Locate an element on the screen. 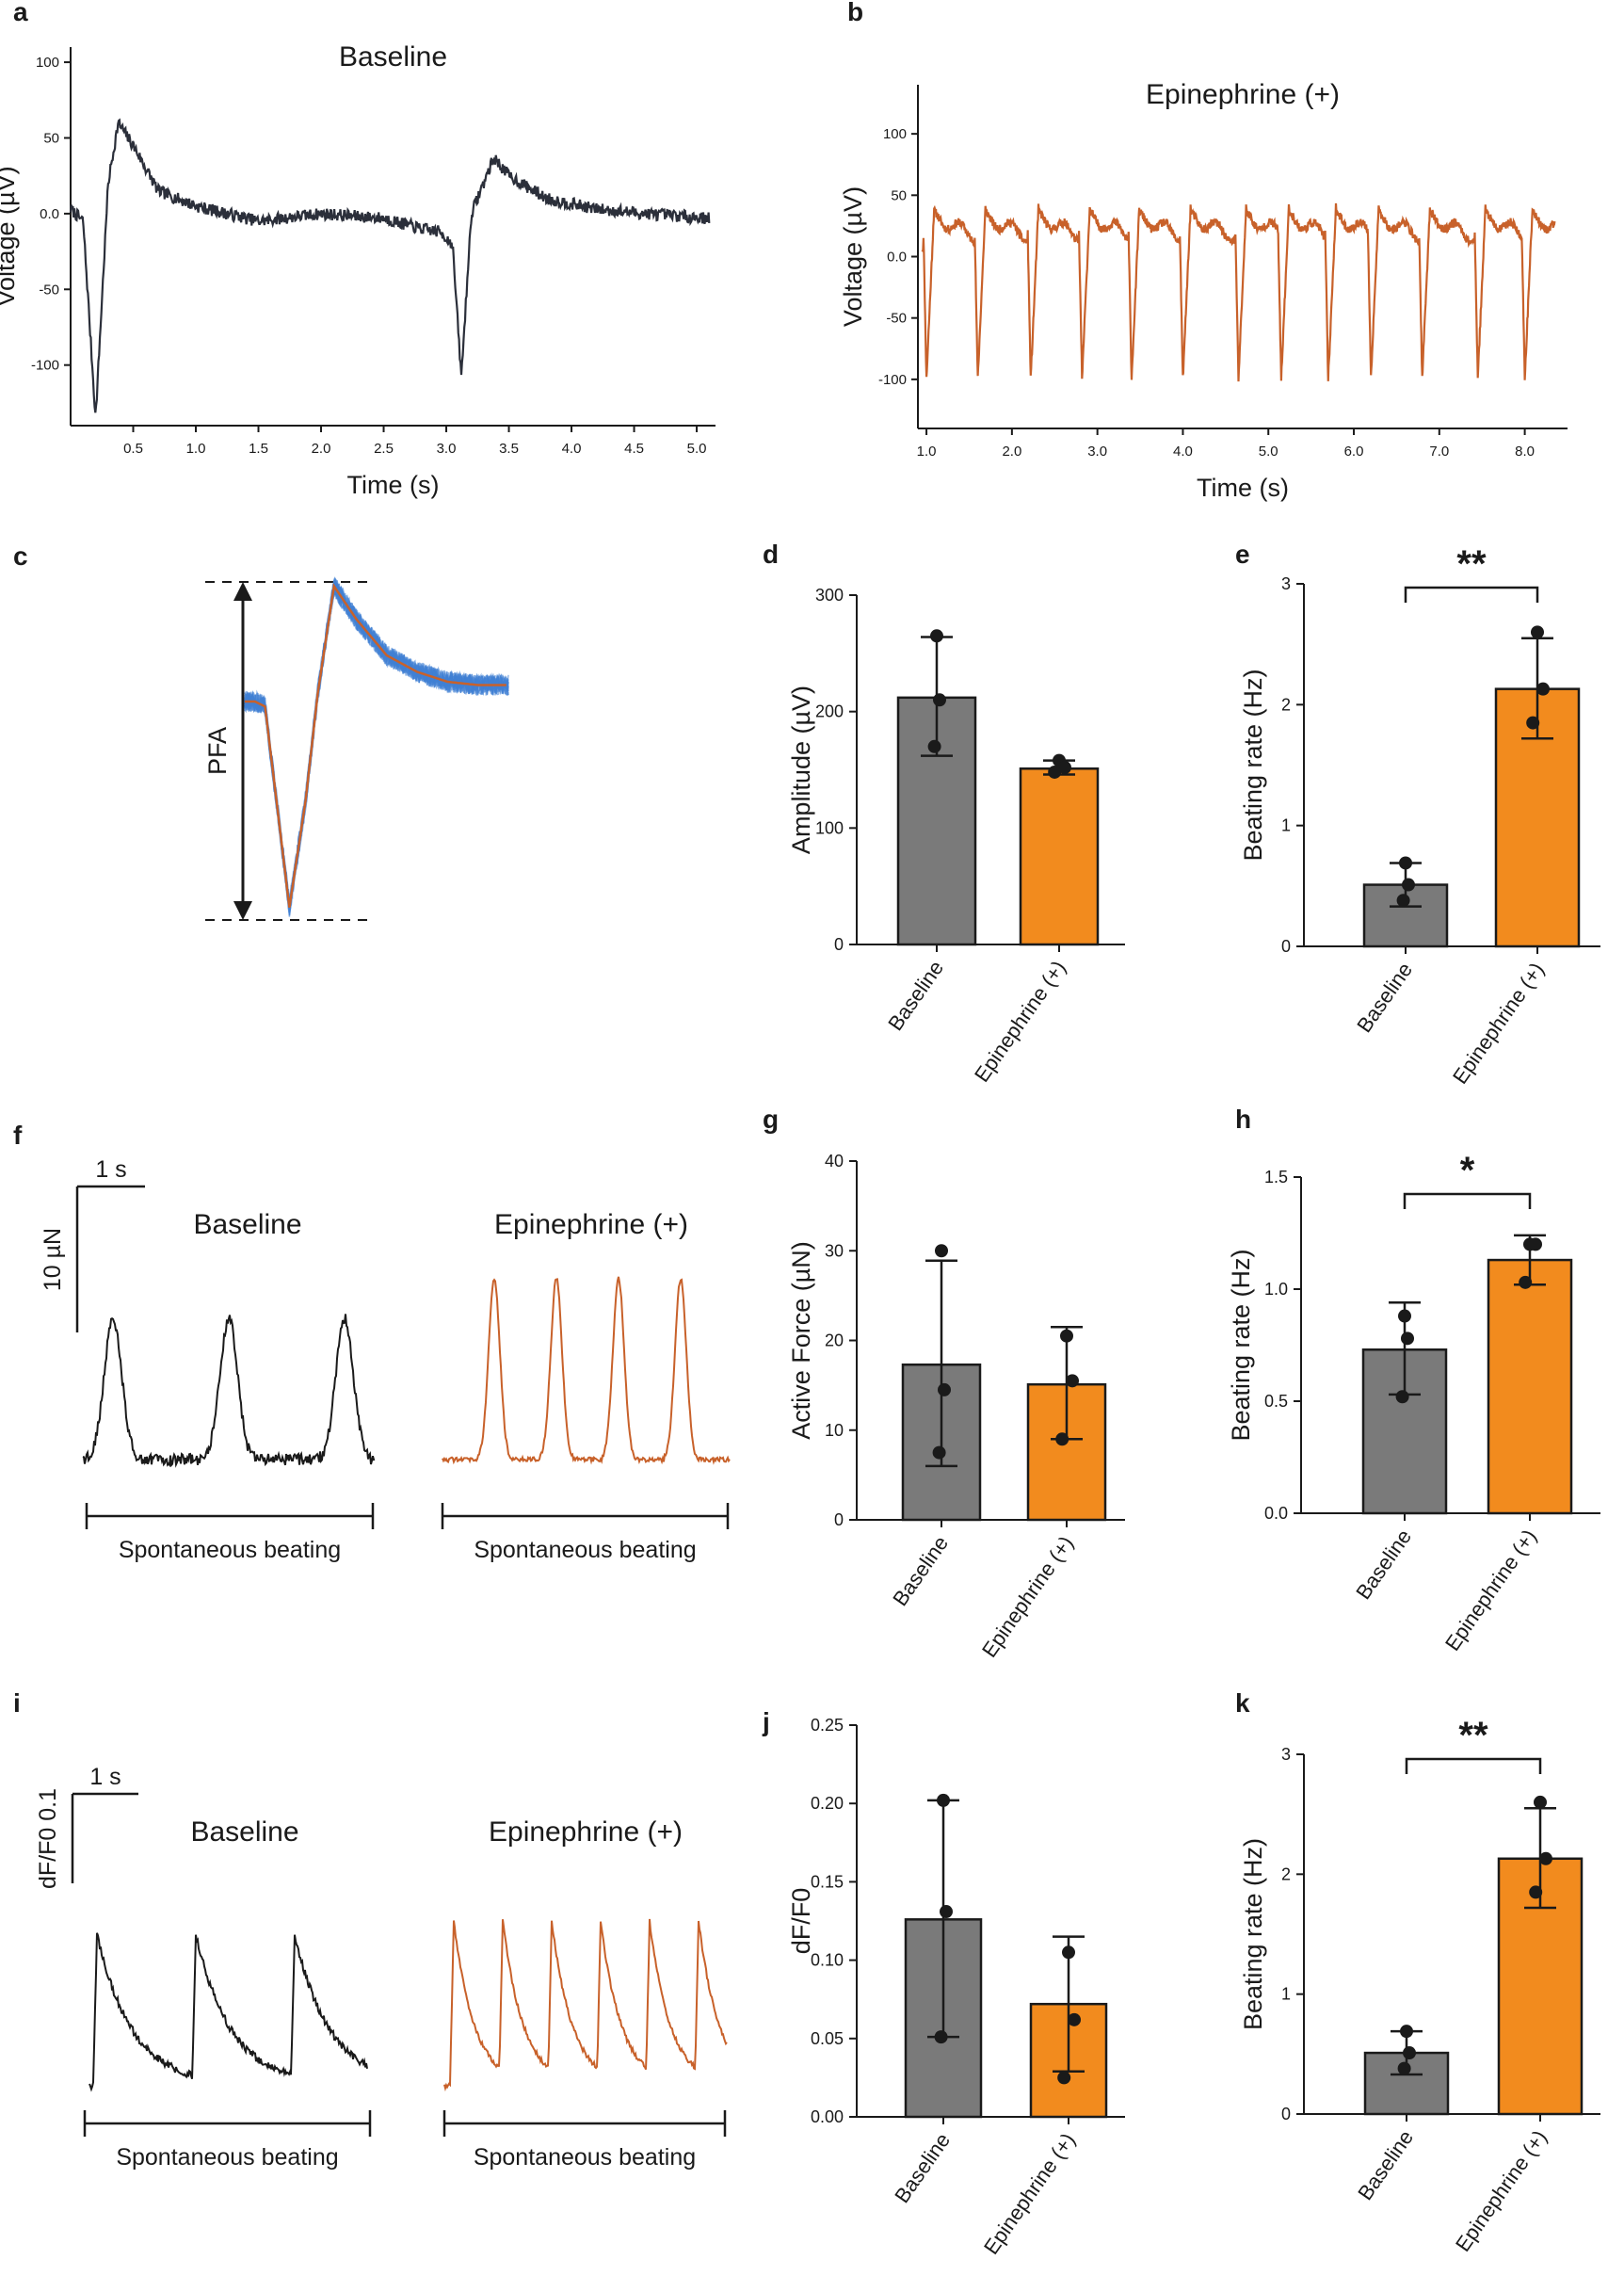  y-tick-label: 40 is located at coordinates (834, 1161).